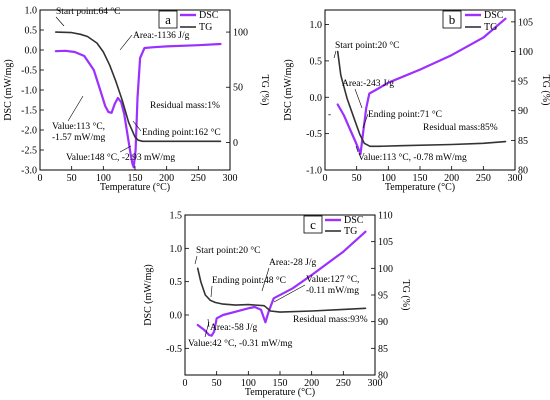 This screenshot has height=400, width=550. What do you see at coordinates (311, 383) in the screenshot?
I see `panel-c-x-tick-label: 200` at bounding box center [311, 383].